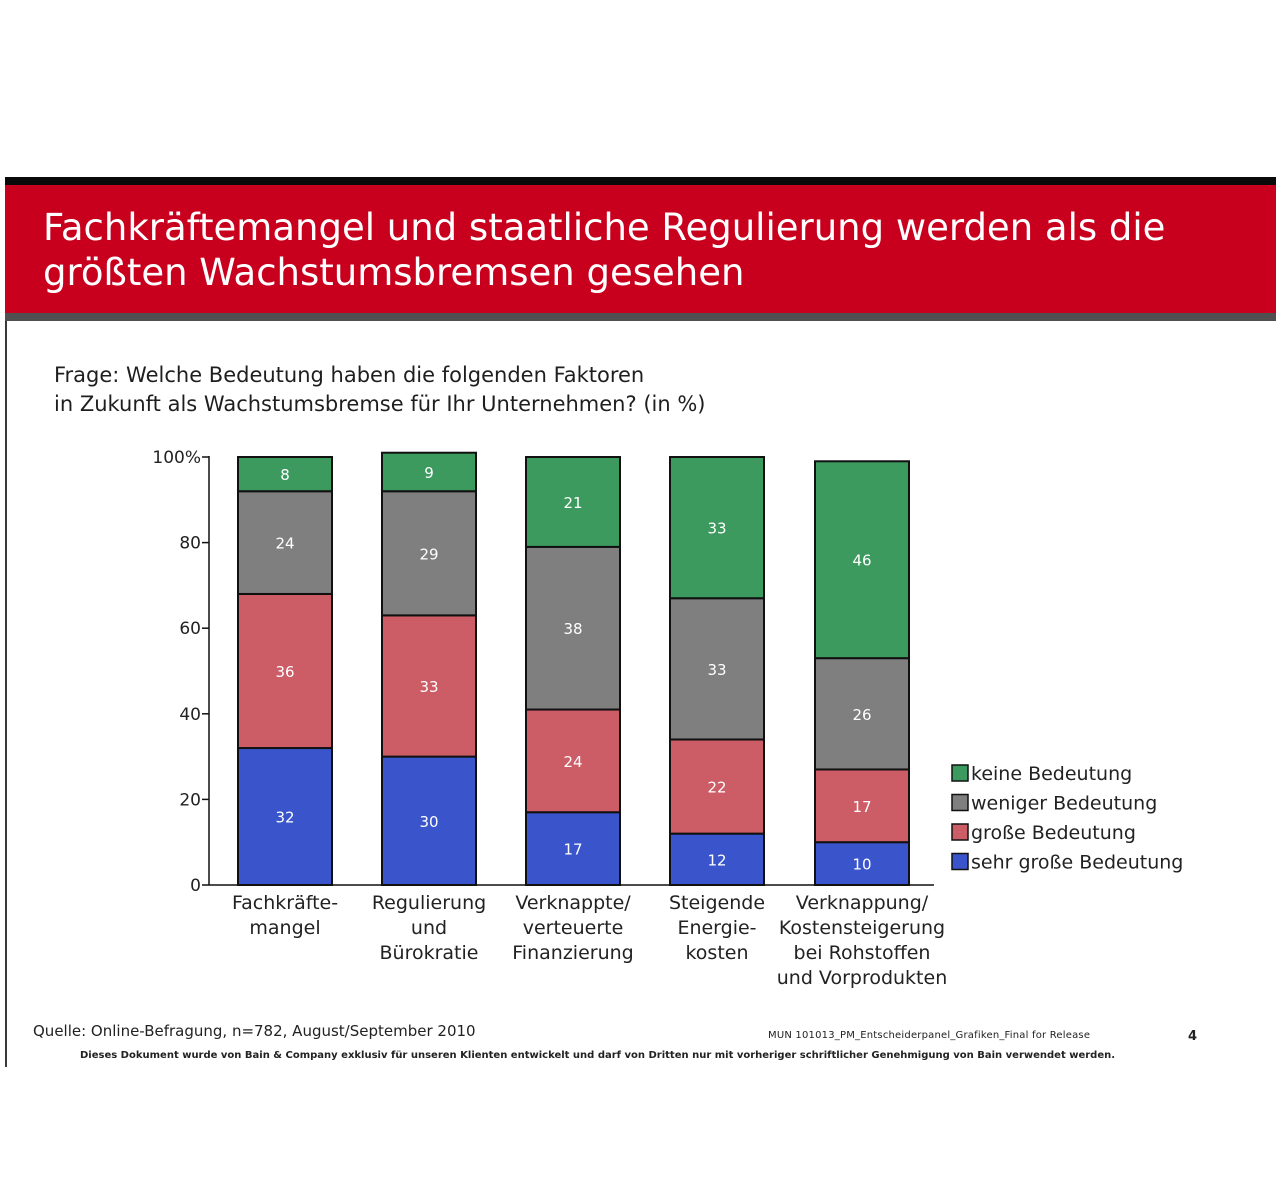  Describe the element at coordinates (572, 953) in the screenshot. I see `x-category-label: Finanzierung` at that location.